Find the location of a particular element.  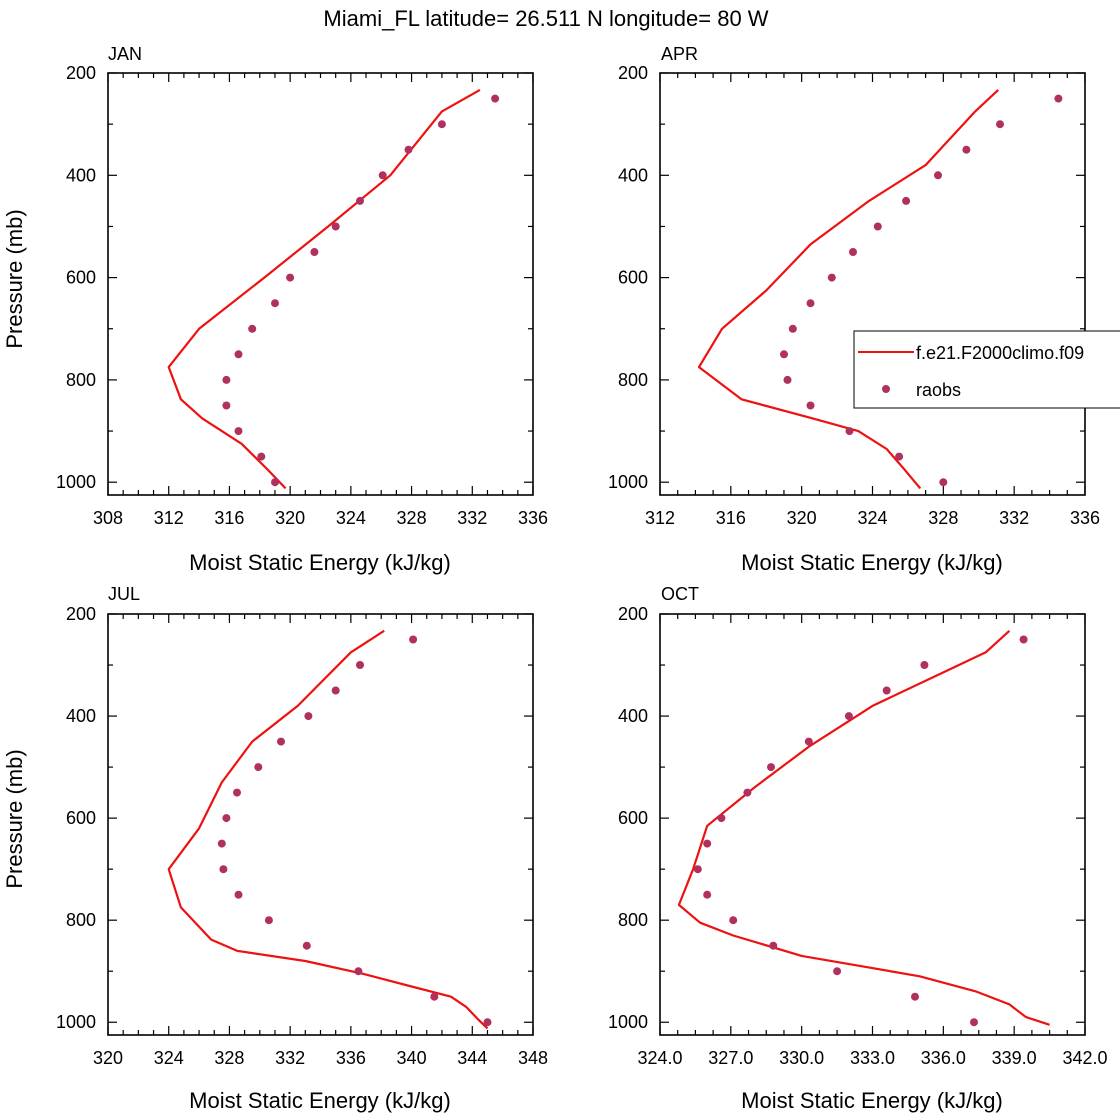

x-tick-label: 330.0 is located at coordinates (801, 1058).